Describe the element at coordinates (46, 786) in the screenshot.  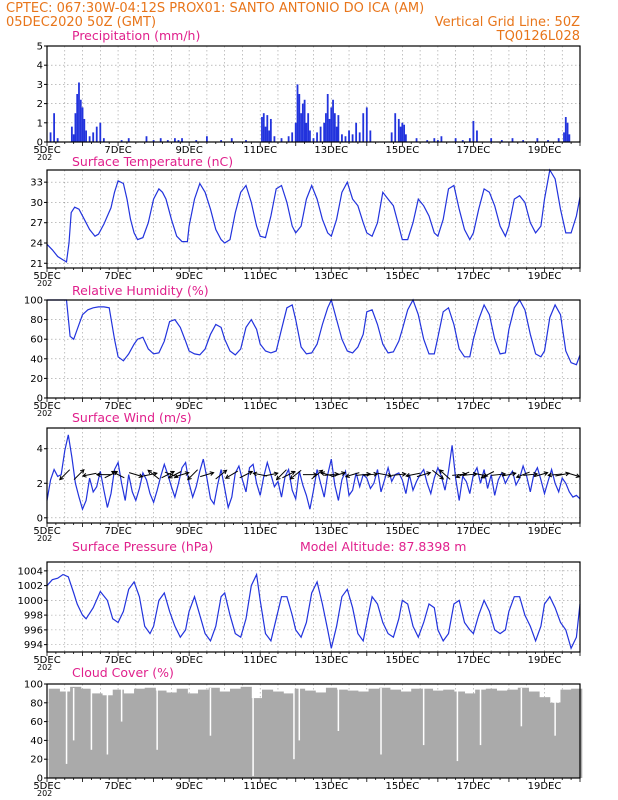
I see `cloud-xtick-label: 5DEC` at that location.